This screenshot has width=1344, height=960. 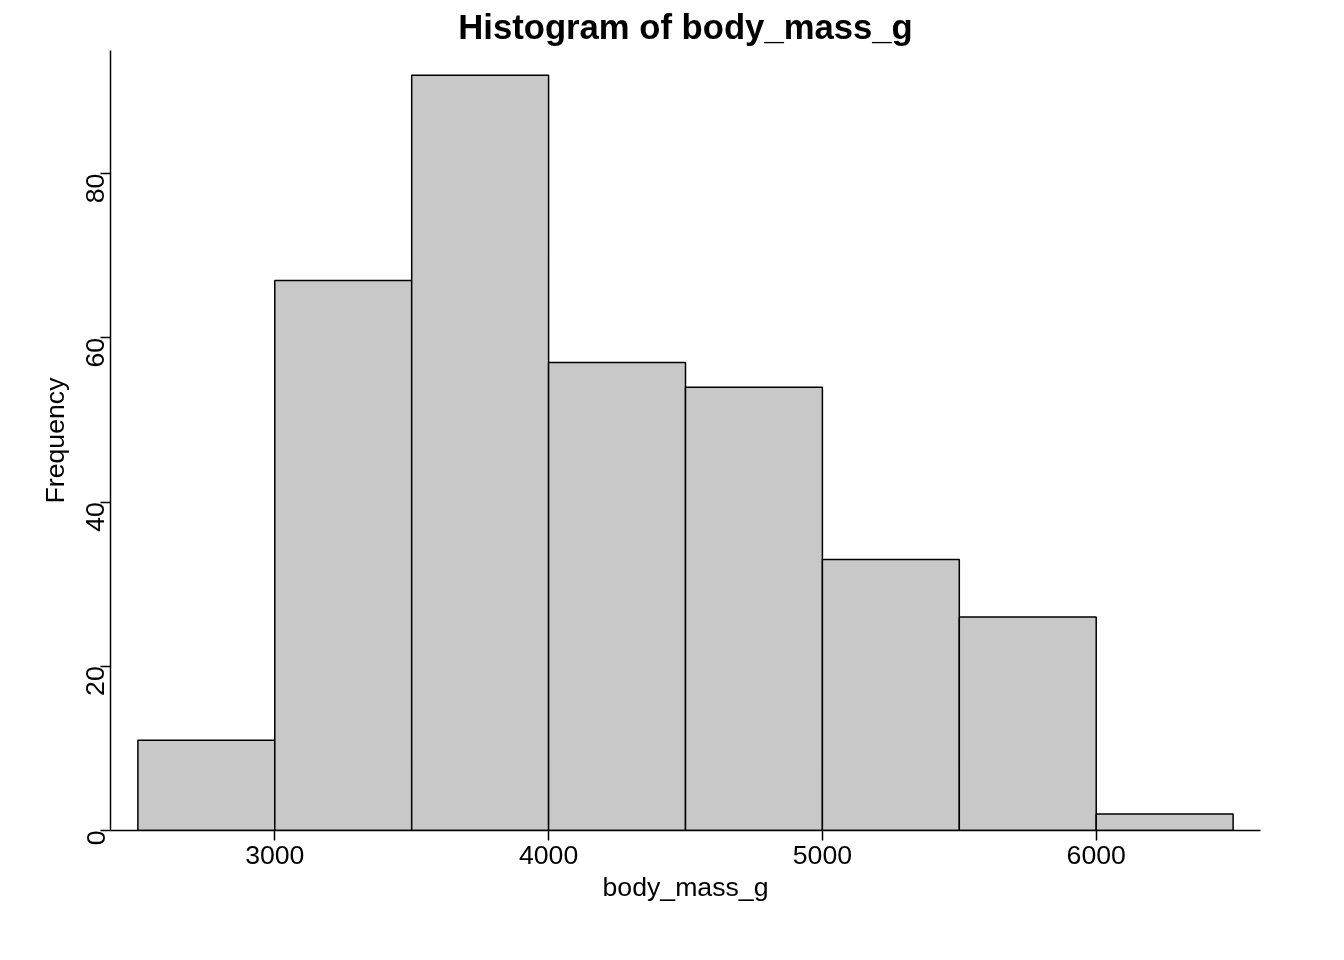 I want to click on x-tick-label: 6000, so click(x=1096, y=854).